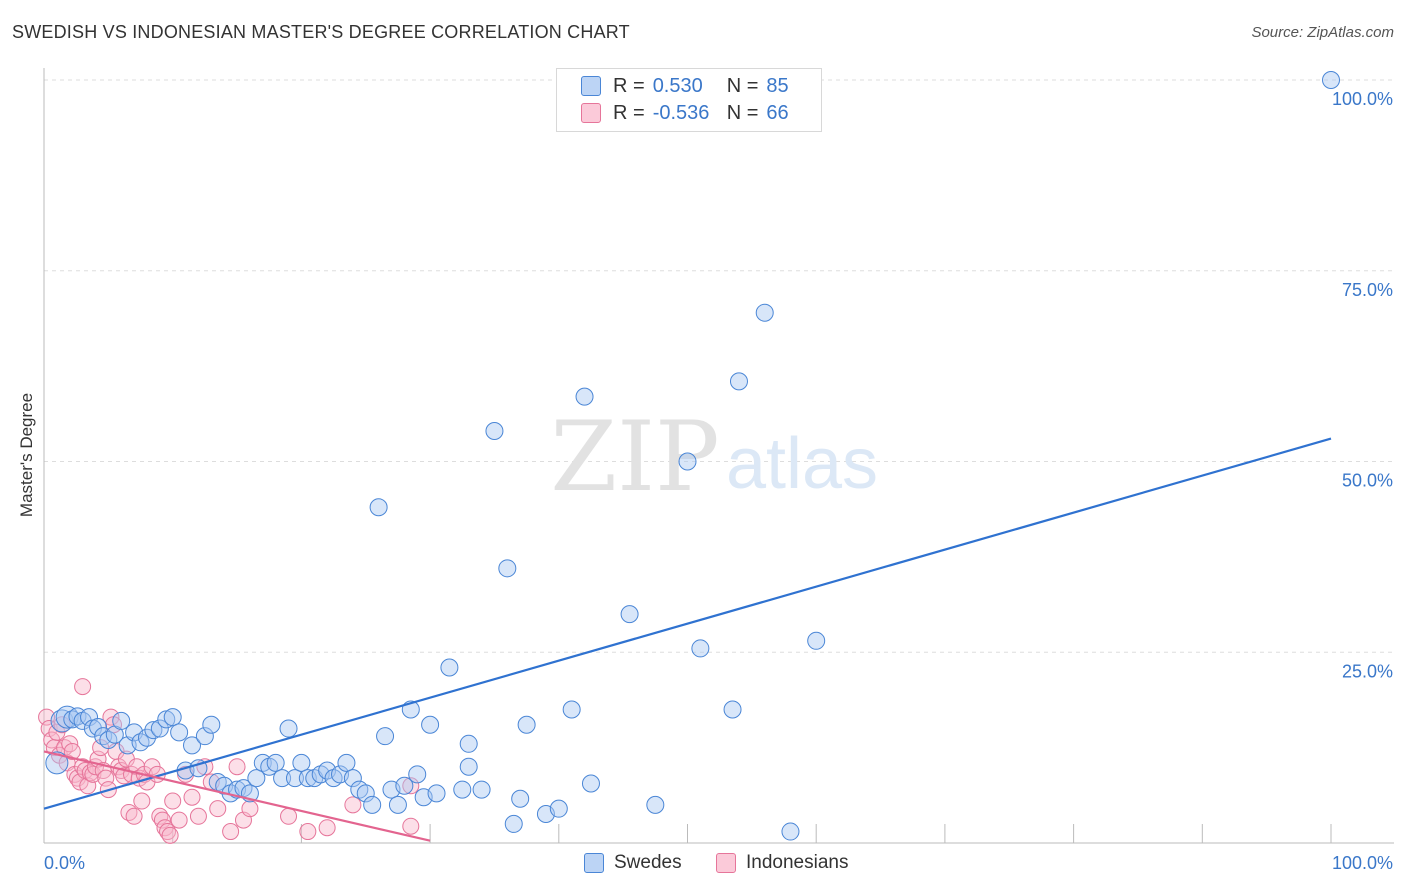  Describe the element at coordinates (726, 863) in the screenshot. I see `indonesians-legend-swatch` at that location.